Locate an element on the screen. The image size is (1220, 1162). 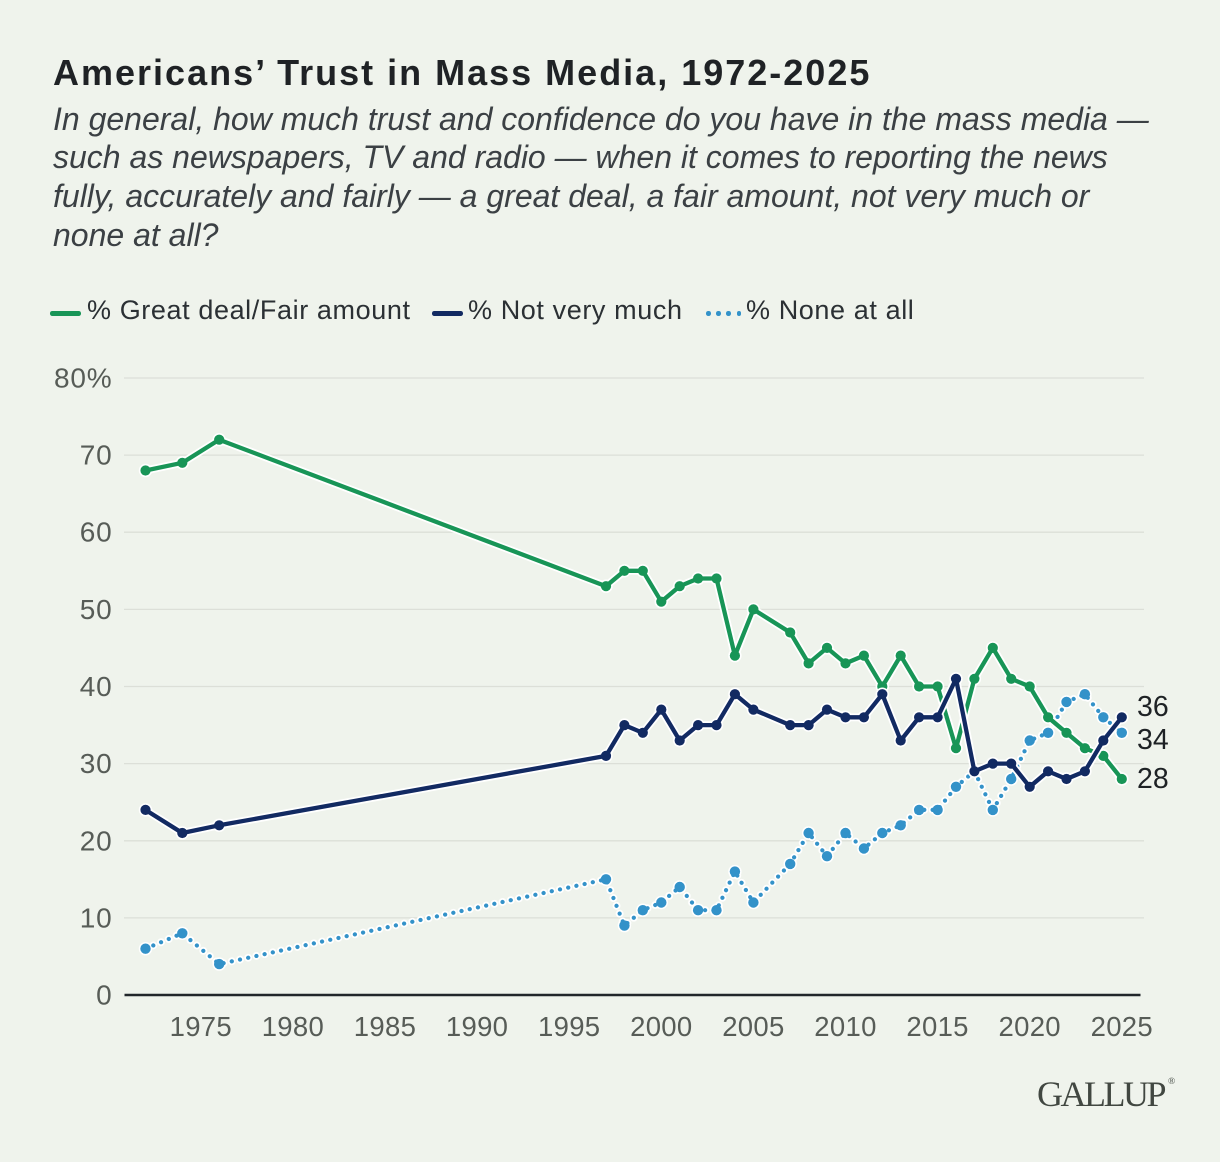
svg-text: 70 is located at coordinates (96, 455).